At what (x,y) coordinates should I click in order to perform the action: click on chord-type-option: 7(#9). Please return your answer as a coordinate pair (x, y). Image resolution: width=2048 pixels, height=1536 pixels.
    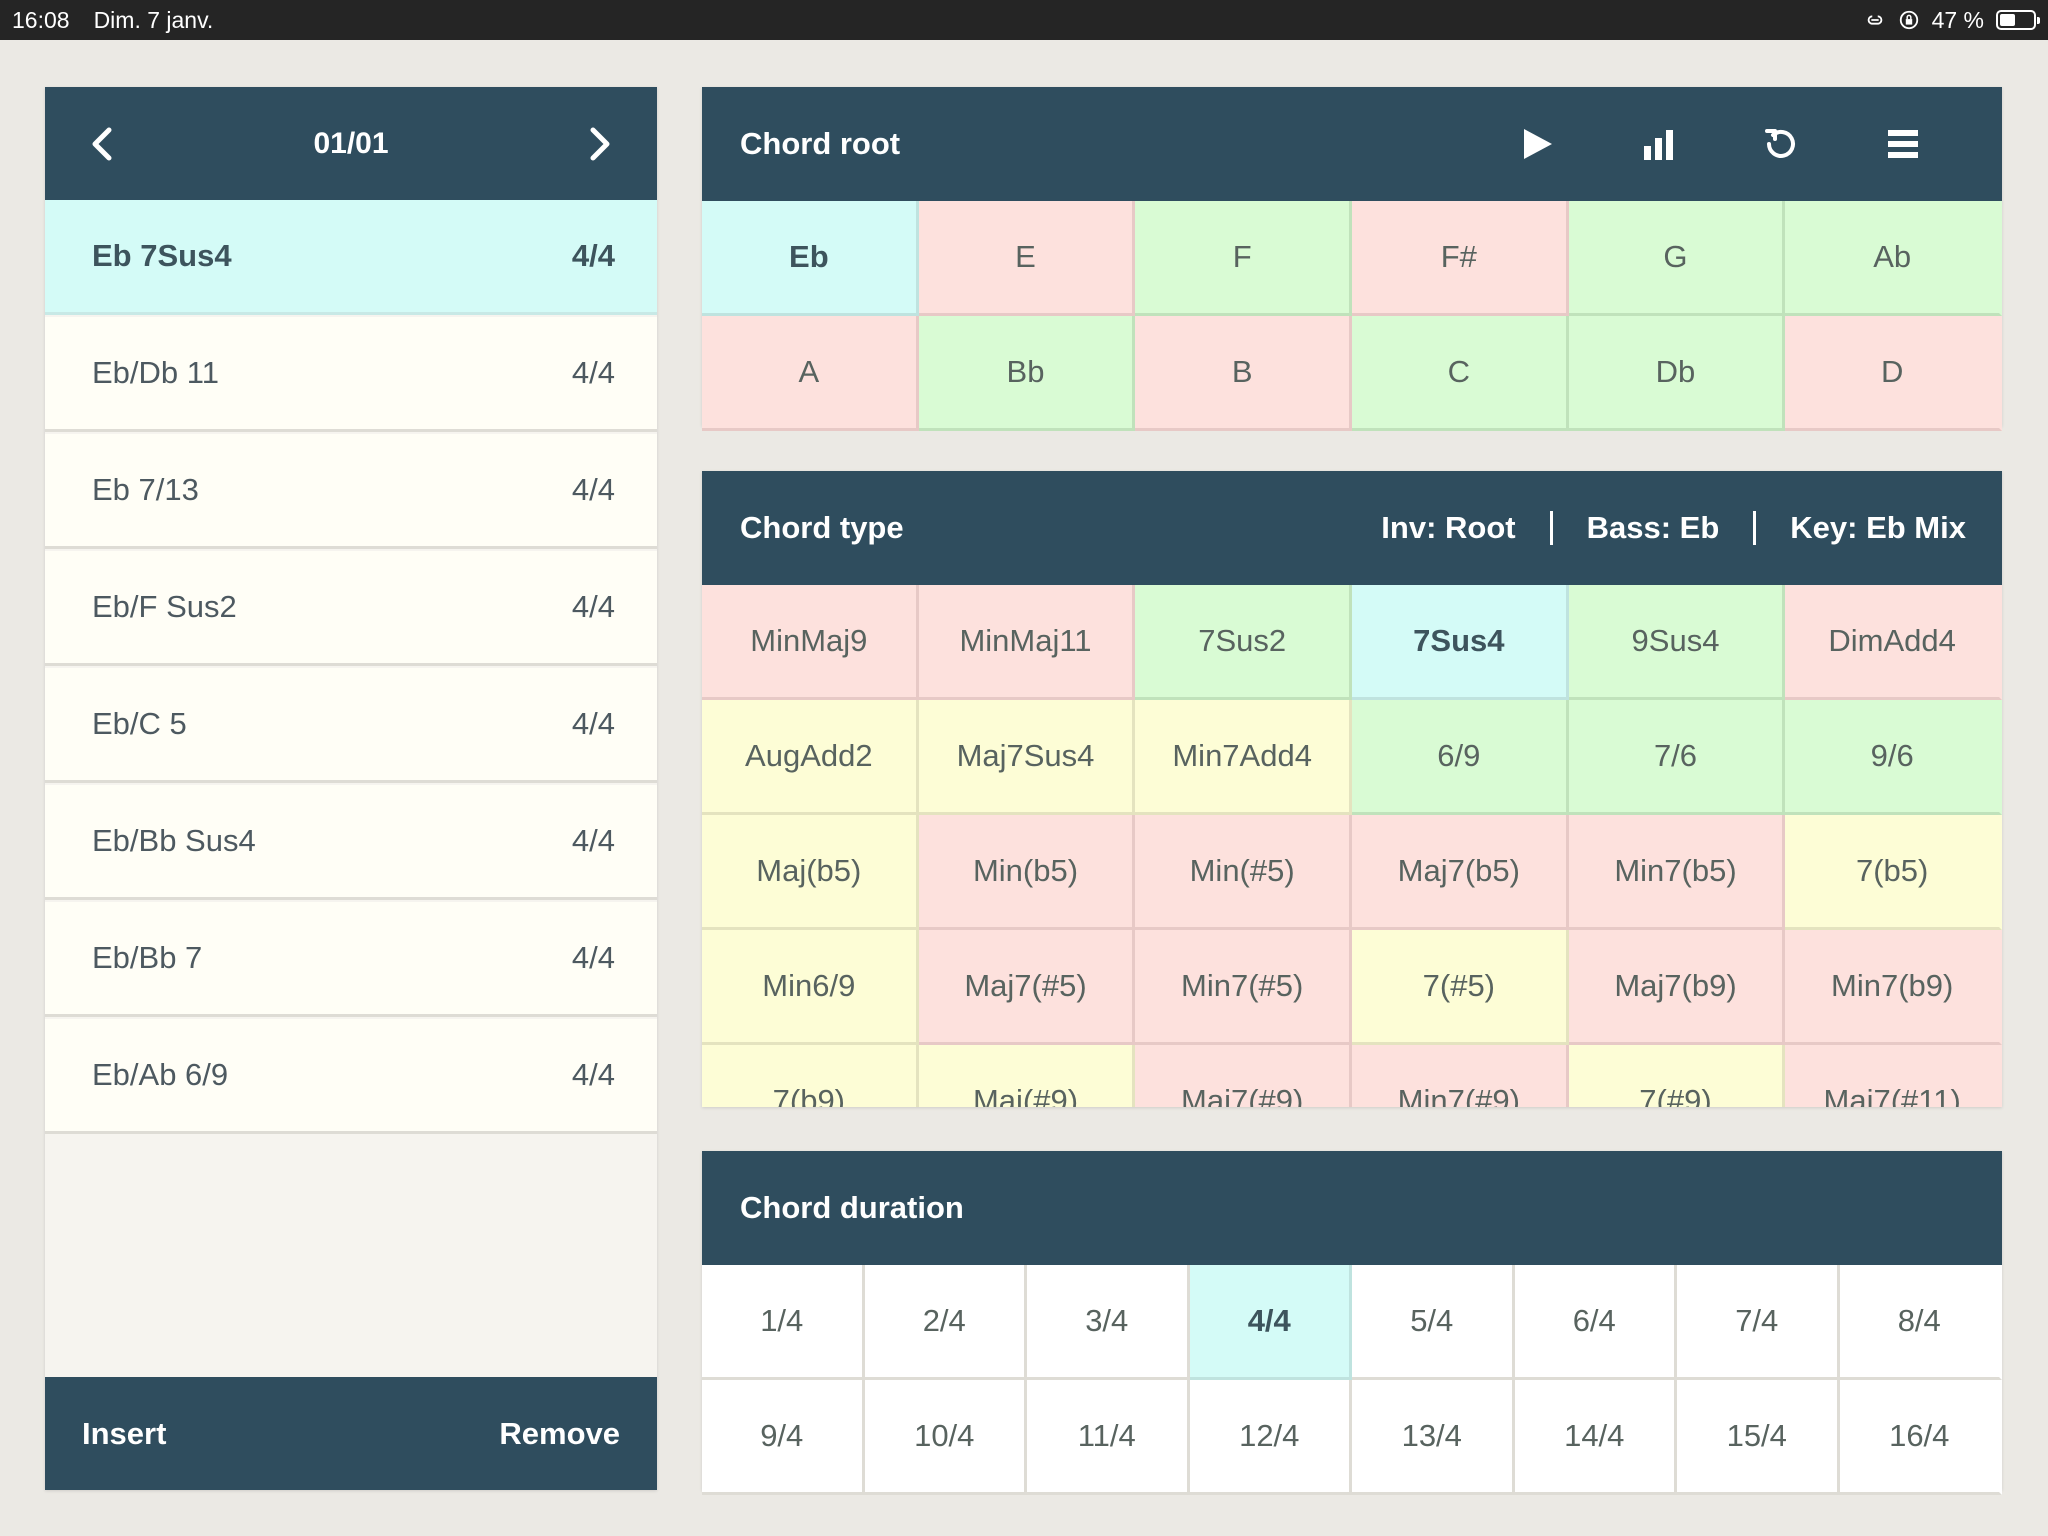
    Looking at the image, I should click on (1677, 1076).